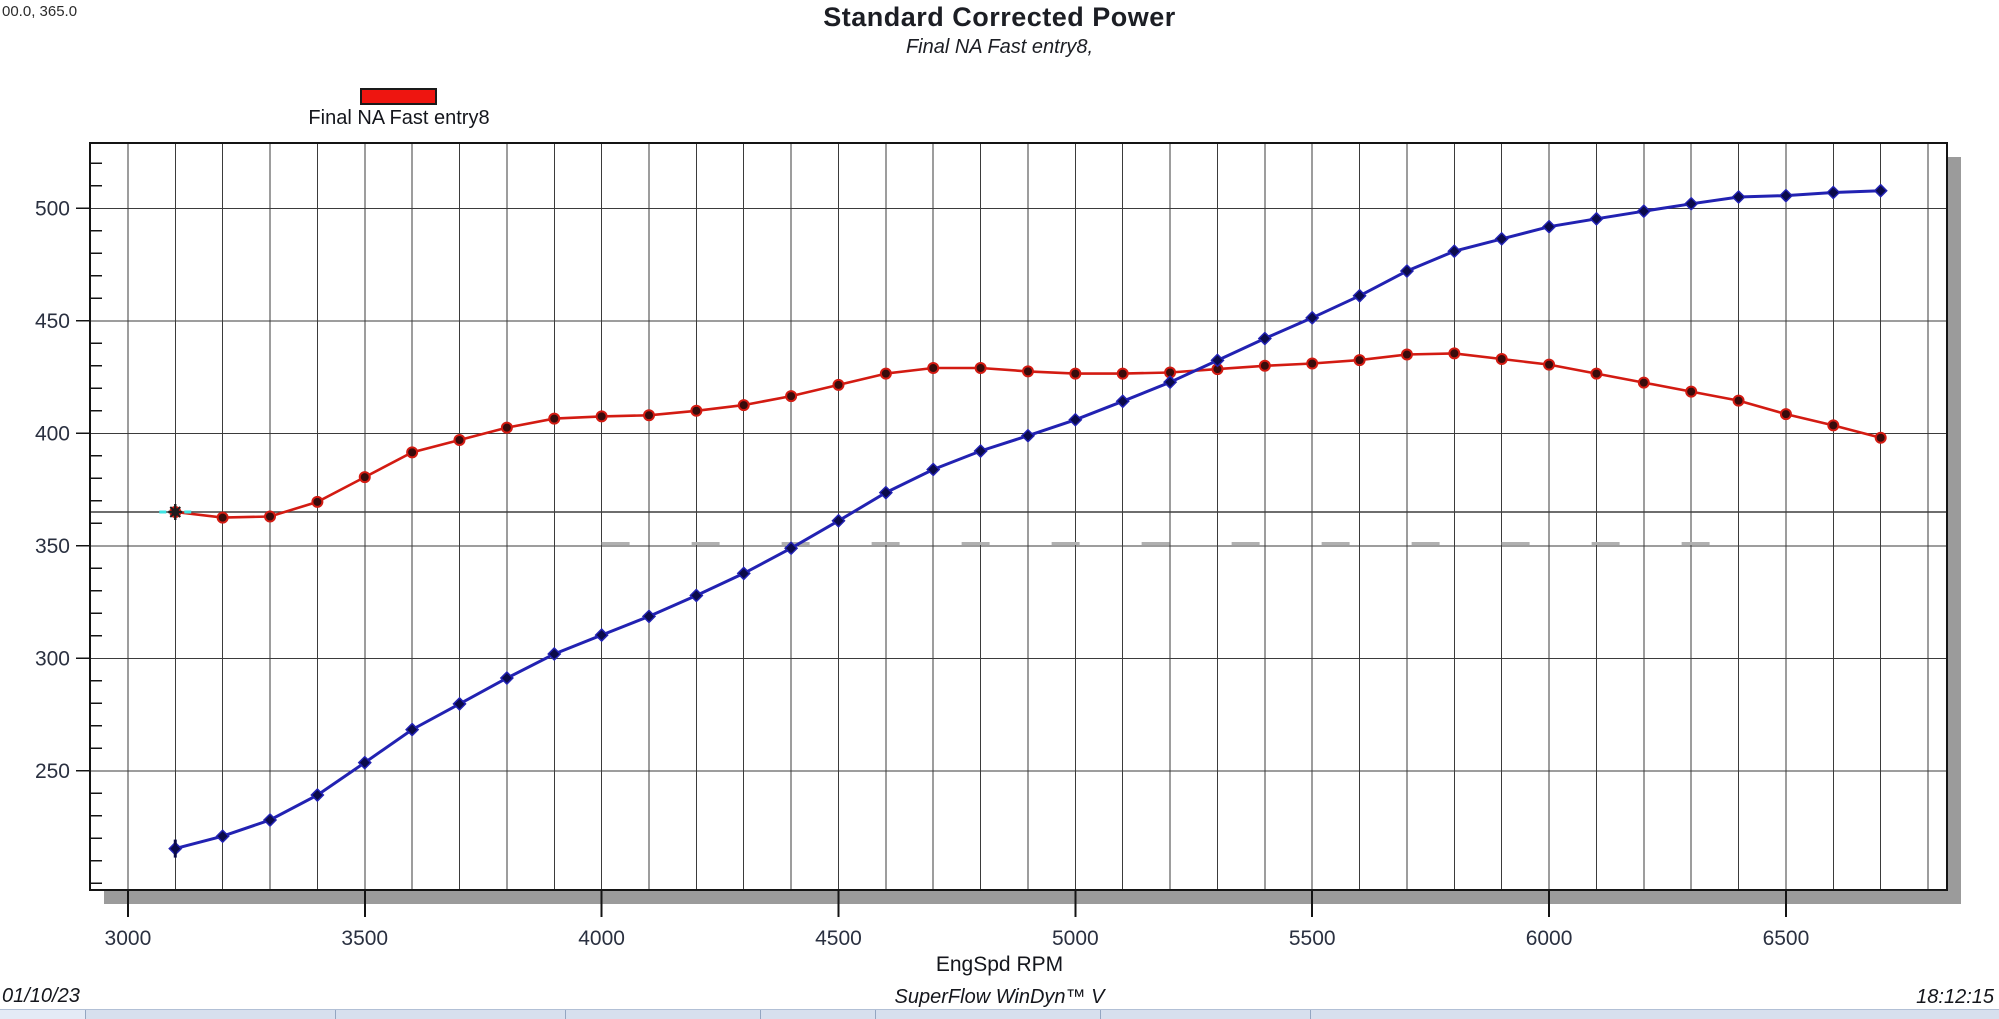 The image size is (1999, 1019). What do you see at coordinates (52, 433) in the screenshot?
I see `svg-text: 400` at bounding box center [52, 433].